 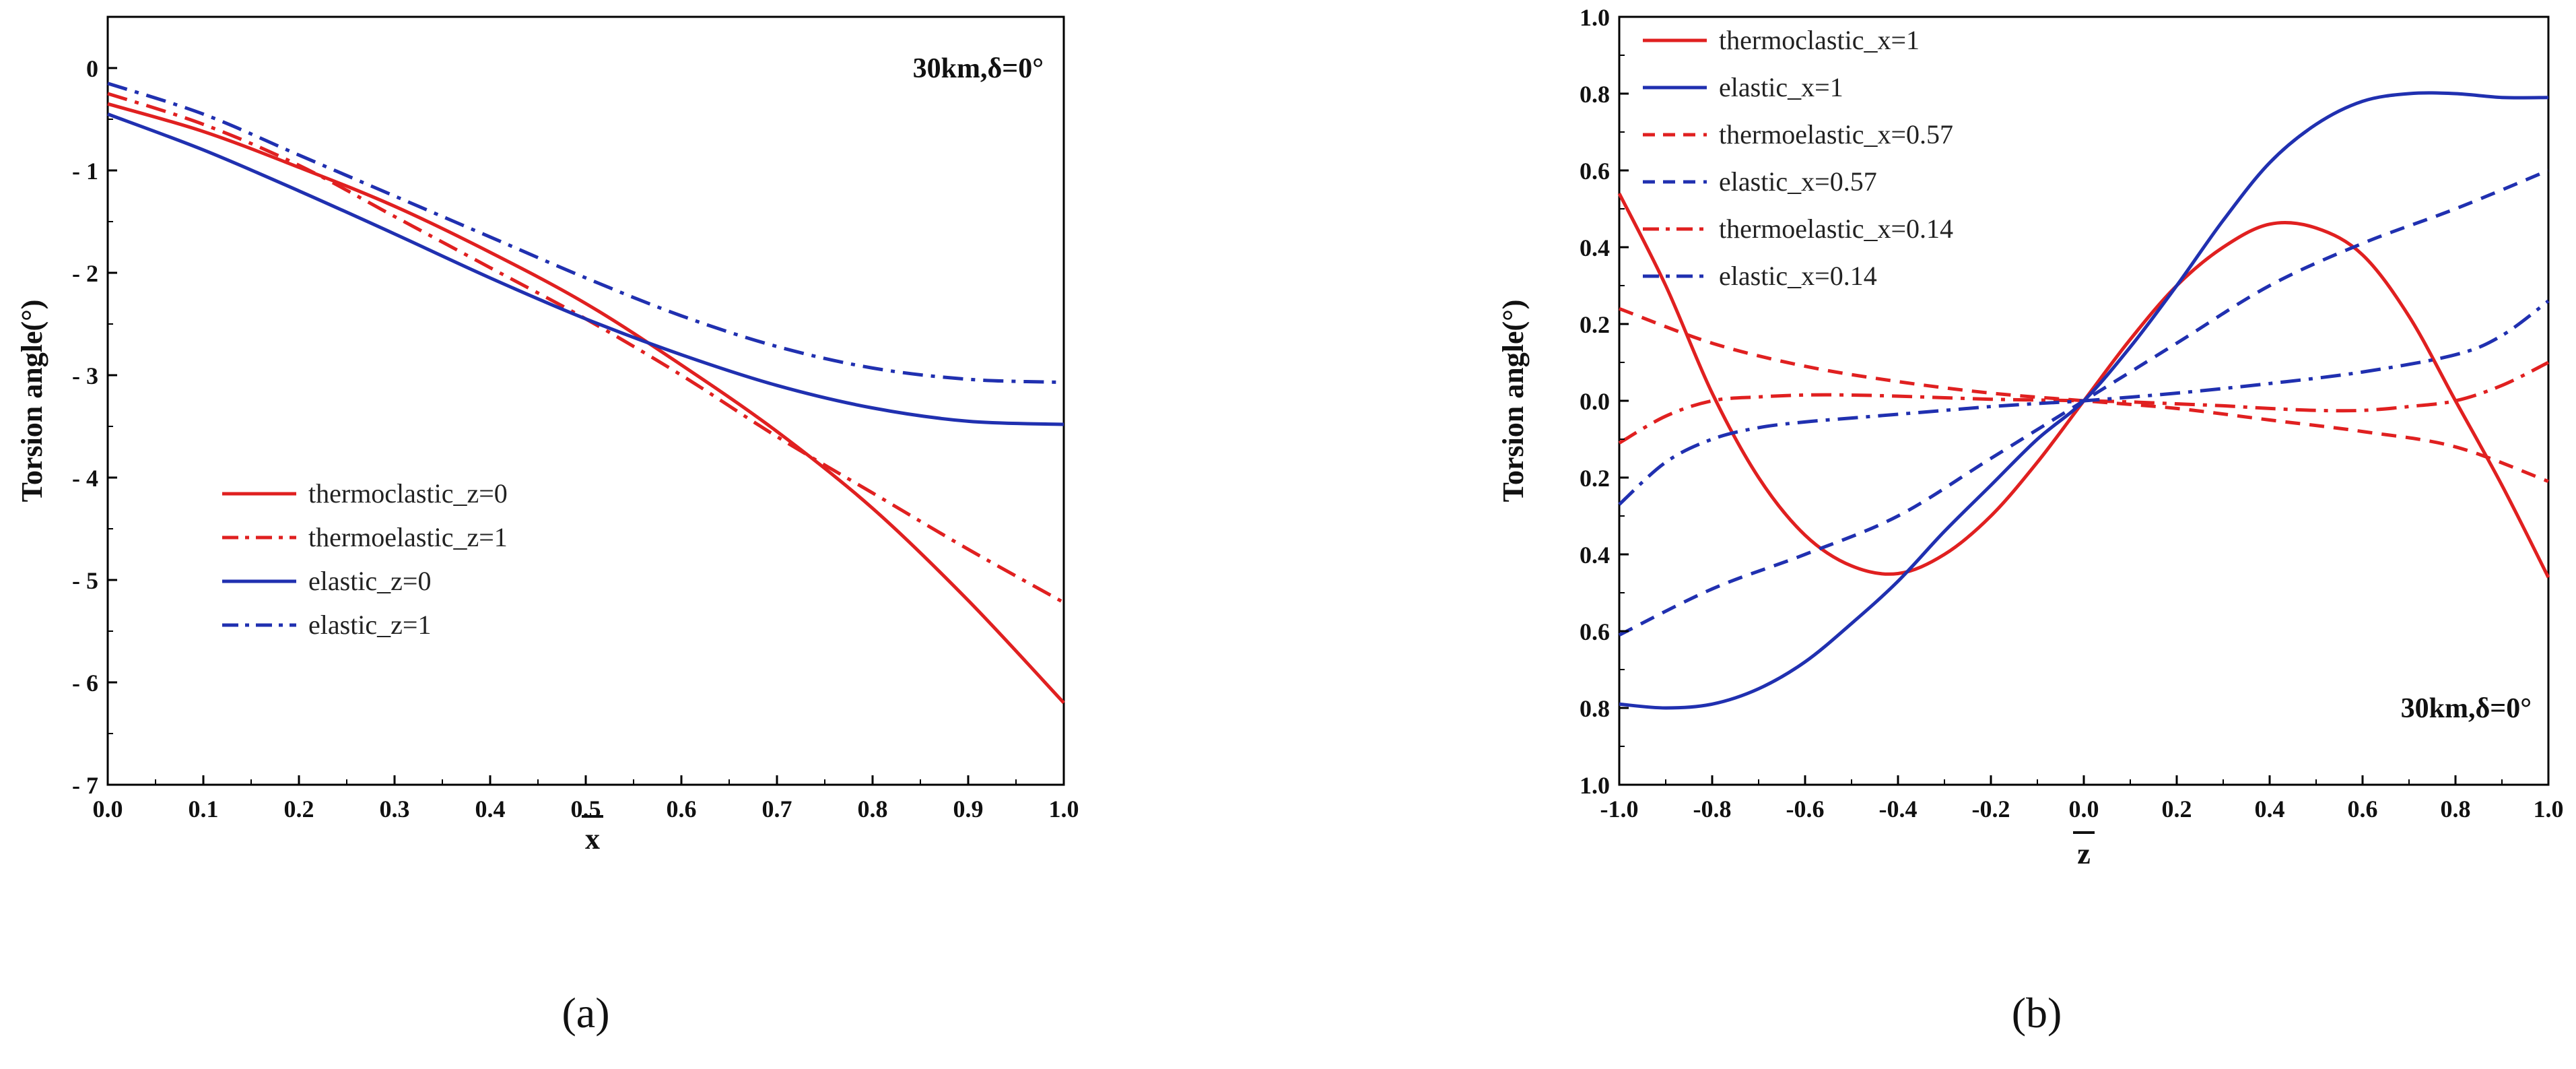 What do you see at coordinates (682, 809) in the screenshot?
I see `a-xtick-label: 0.6` at bounding box center [682, 809].